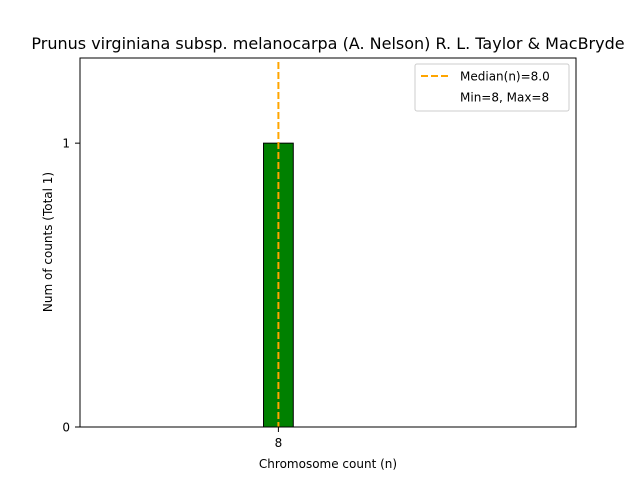 The height and width of the screenshot is (480, 640). What do you see at coordinates (492, 87) in the screenshot?
I see `legend: Median(n)=8.0 Min=8, Max=8` at bounding box center [492, 87].